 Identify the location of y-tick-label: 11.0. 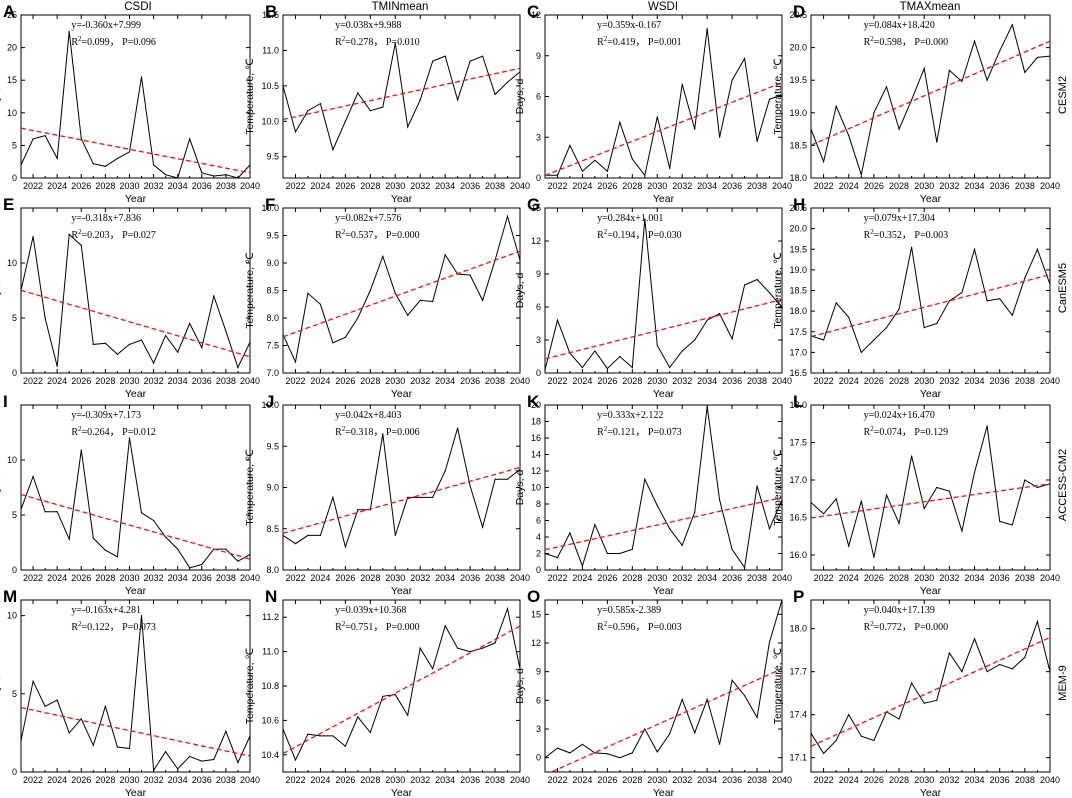
(270, 652).